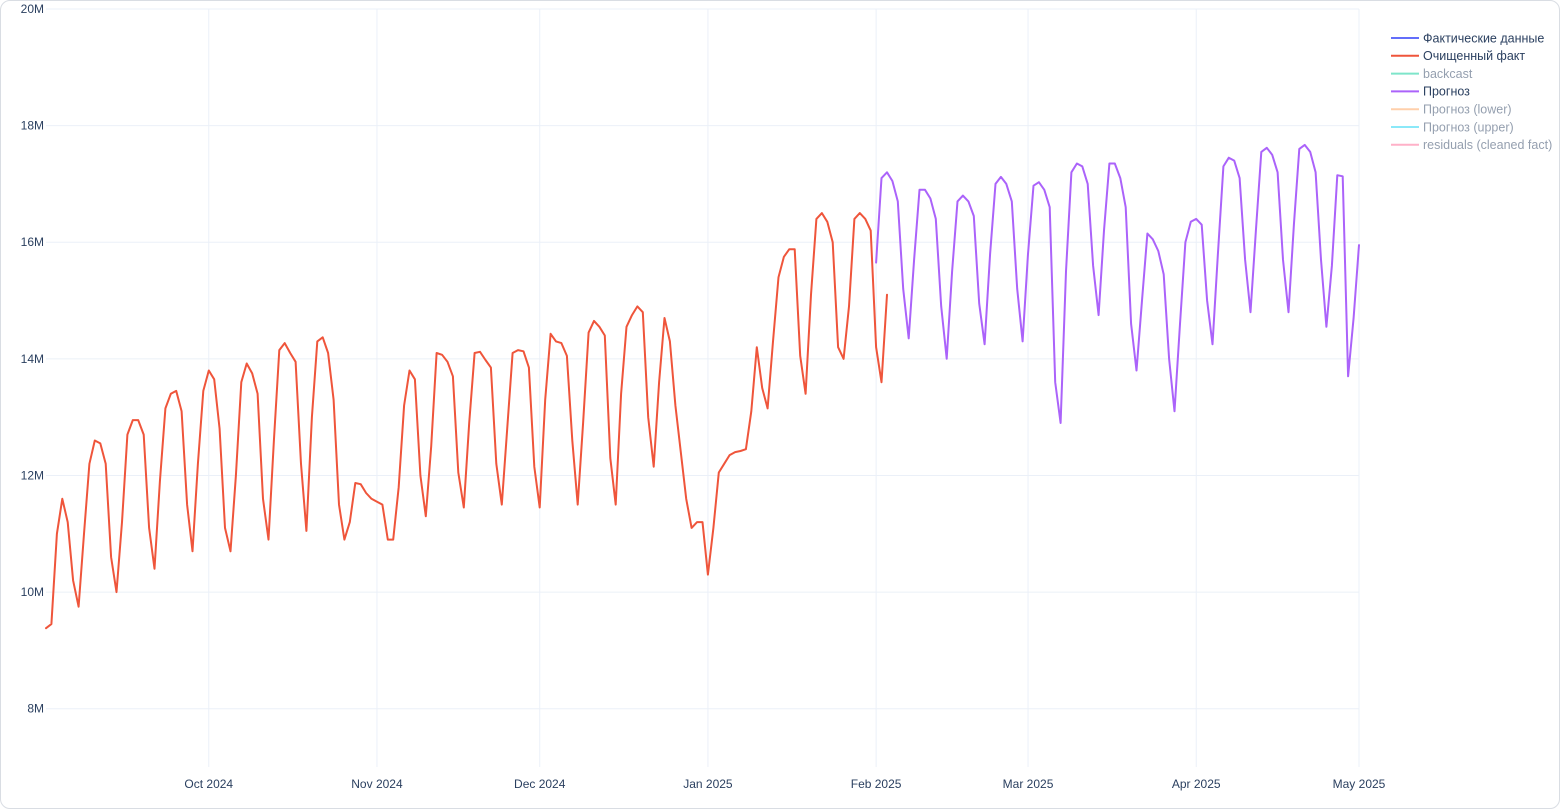  What do you see at coordinates (1467, 110) in the screenshot?
I see `legend-label: Прогноз (lower)` at bounding box center [1467, 110].